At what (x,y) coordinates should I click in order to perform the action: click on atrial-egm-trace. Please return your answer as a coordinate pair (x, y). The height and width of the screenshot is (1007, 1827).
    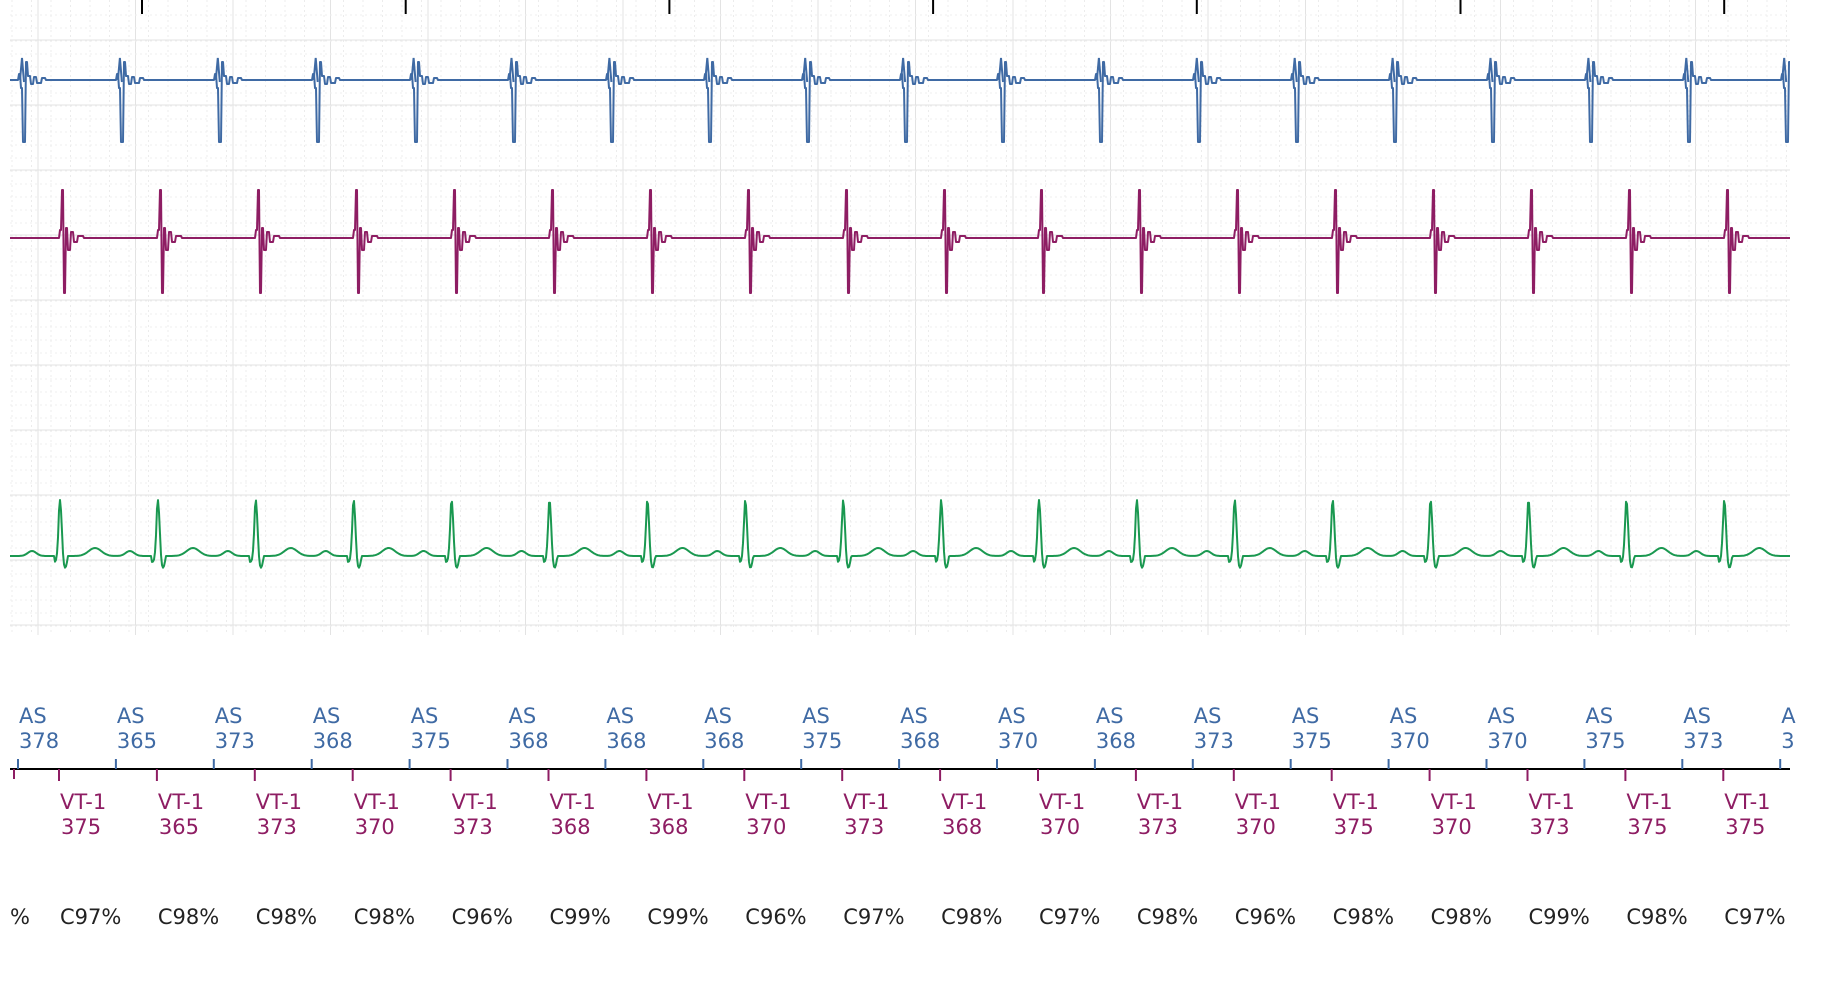
    Looking at the image, I should click on (900, 102).